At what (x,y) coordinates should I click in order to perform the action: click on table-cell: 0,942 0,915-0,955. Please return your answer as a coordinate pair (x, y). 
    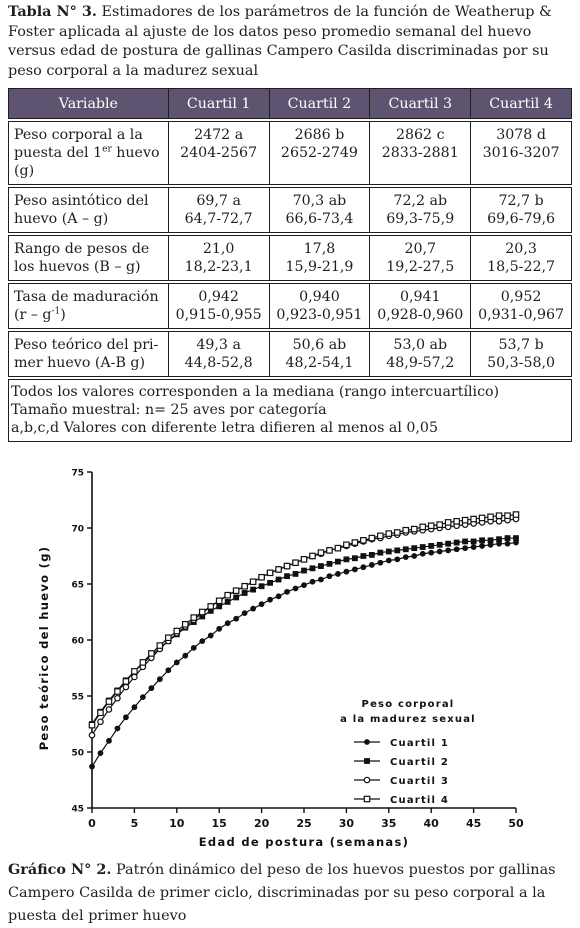
    Looking at the image, I should click on (218, 306).